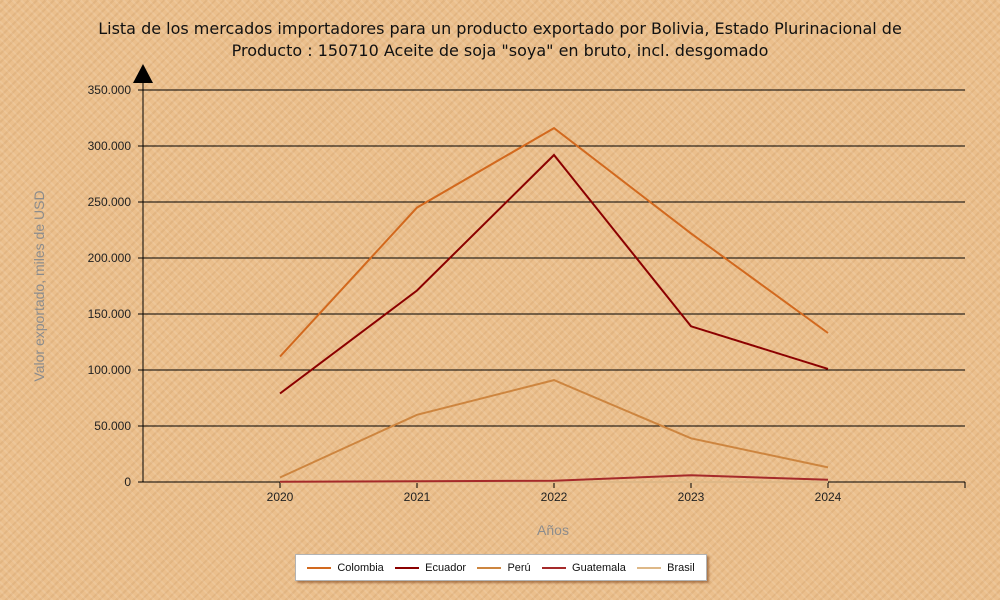 Image resolution: width=1000 pixels, height=600 pixels. I want to click on series-line-per-, so click(554, 429).